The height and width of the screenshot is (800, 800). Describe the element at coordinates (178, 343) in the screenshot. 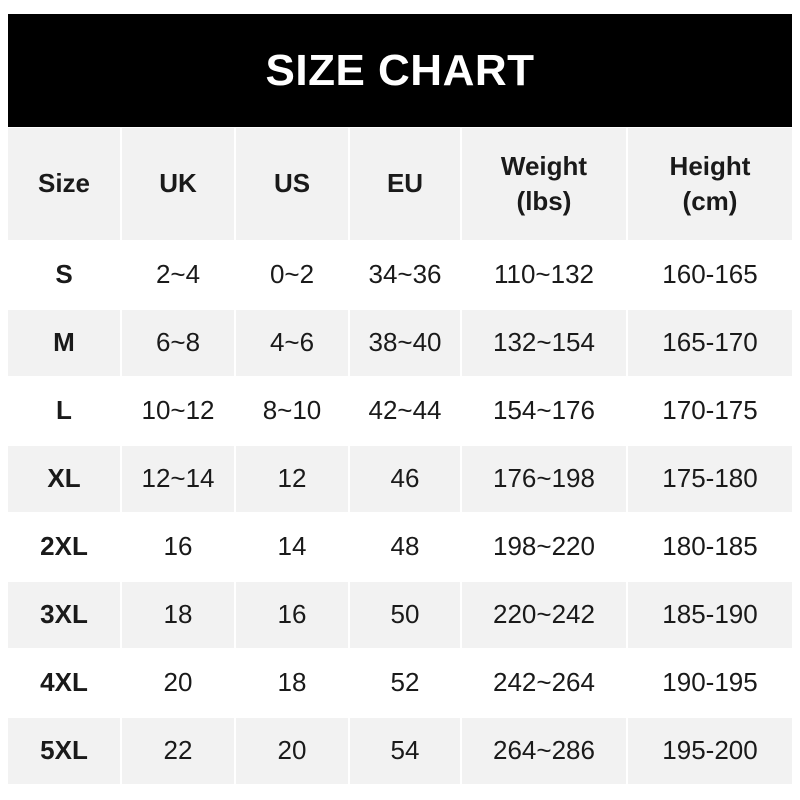

I see `table-cell: 6~8` at that location.